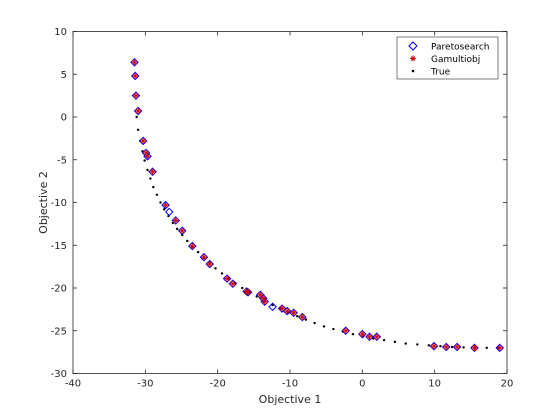  Describe the element at coordinates (60, 32) in the screenshot. I see `y-tick-label: 10` at that location.